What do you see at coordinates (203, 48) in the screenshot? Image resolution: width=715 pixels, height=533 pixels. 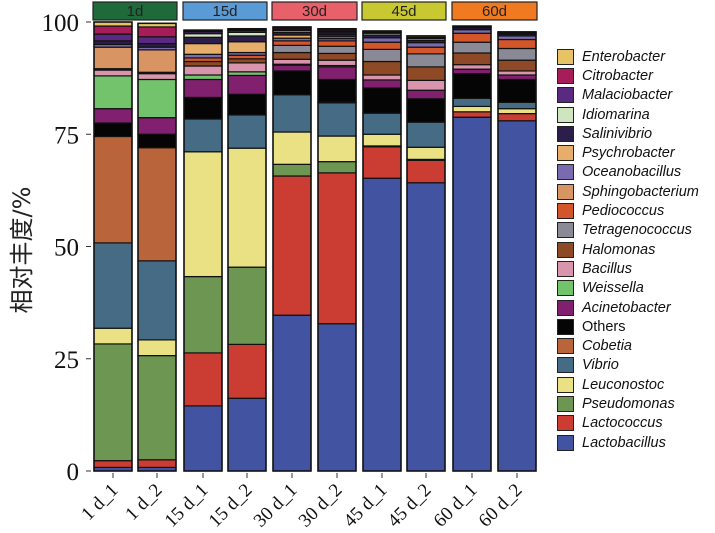 I see `bar-segment-psychrobacter` at bounding box center [203, 48].